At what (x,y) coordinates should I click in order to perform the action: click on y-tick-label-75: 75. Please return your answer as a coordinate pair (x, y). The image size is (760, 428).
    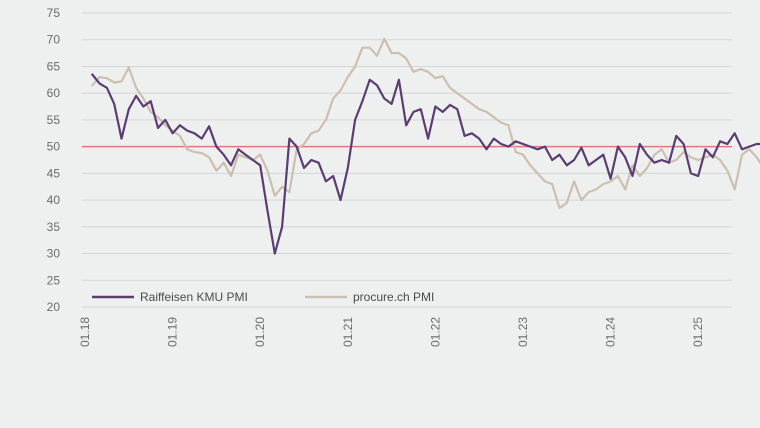
    Looking at the image, I should click on (54, 13).